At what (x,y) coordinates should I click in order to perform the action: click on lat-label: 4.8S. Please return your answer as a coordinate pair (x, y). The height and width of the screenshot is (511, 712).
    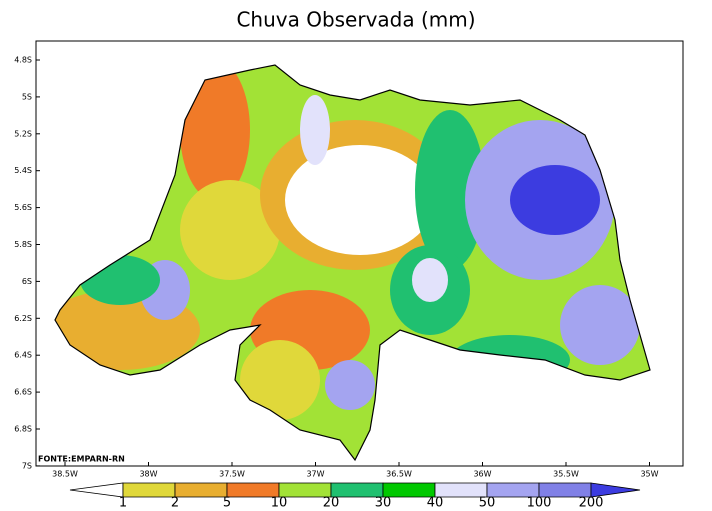
    Looking at the image, I should click on (23, 60).